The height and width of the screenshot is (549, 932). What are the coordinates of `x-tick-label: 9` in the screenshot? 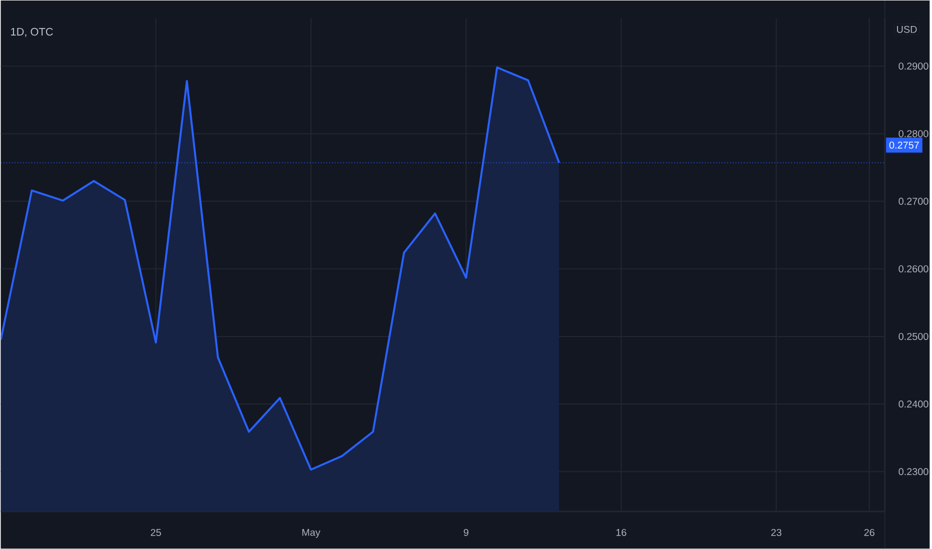 It's located at (466, 532).